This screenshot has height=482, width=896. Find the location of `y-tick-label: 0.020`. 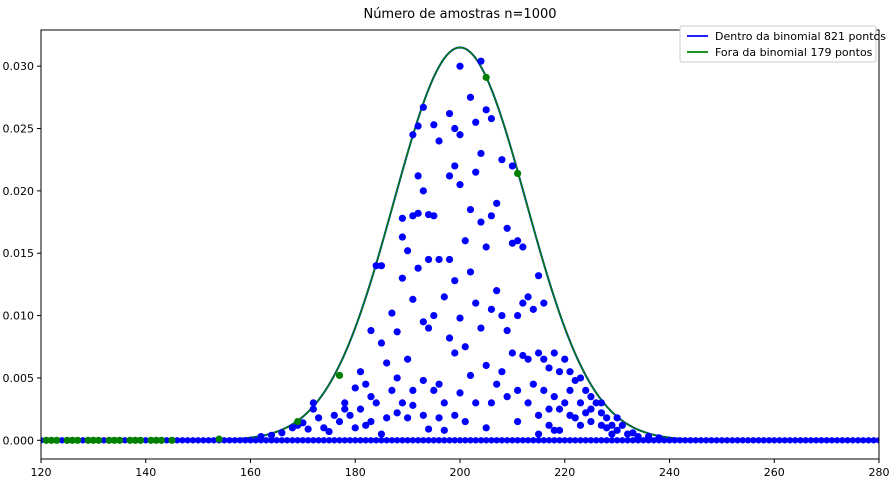

y-tick-label: 0.020 is located at coordinates (19, 191).